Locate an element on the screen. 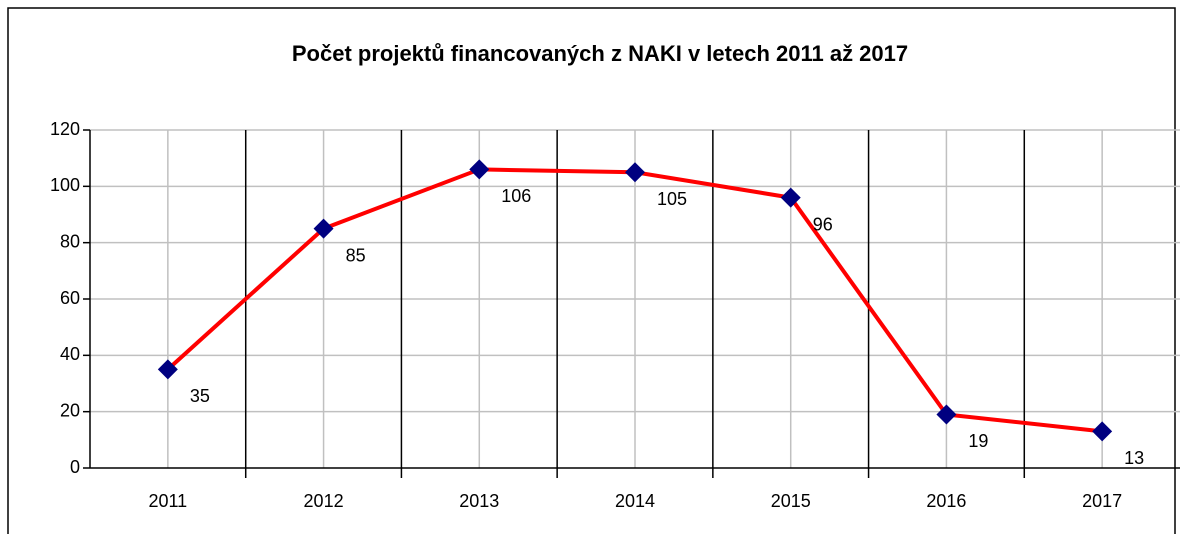 This screenshot has width=1184, height=534. data-label: 106 is located at coordinates (516, 196).